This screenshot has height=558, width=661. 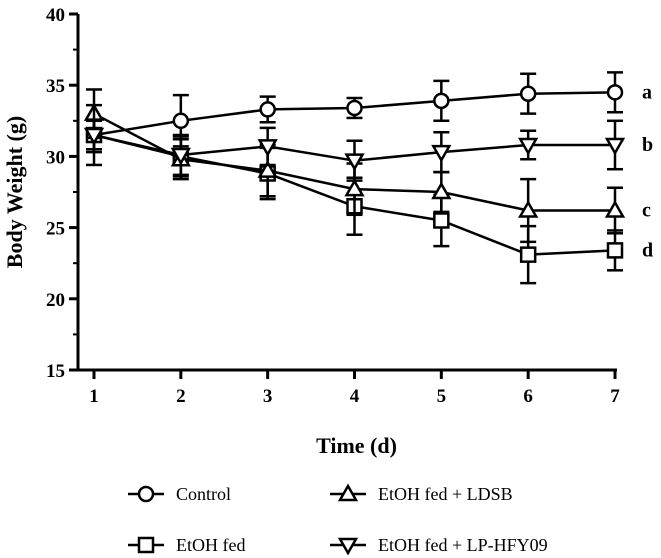 What do you see at coordinates (647, 250) in the screenshot?
I see `significance-letter: d` at bounding box center [647, 250].